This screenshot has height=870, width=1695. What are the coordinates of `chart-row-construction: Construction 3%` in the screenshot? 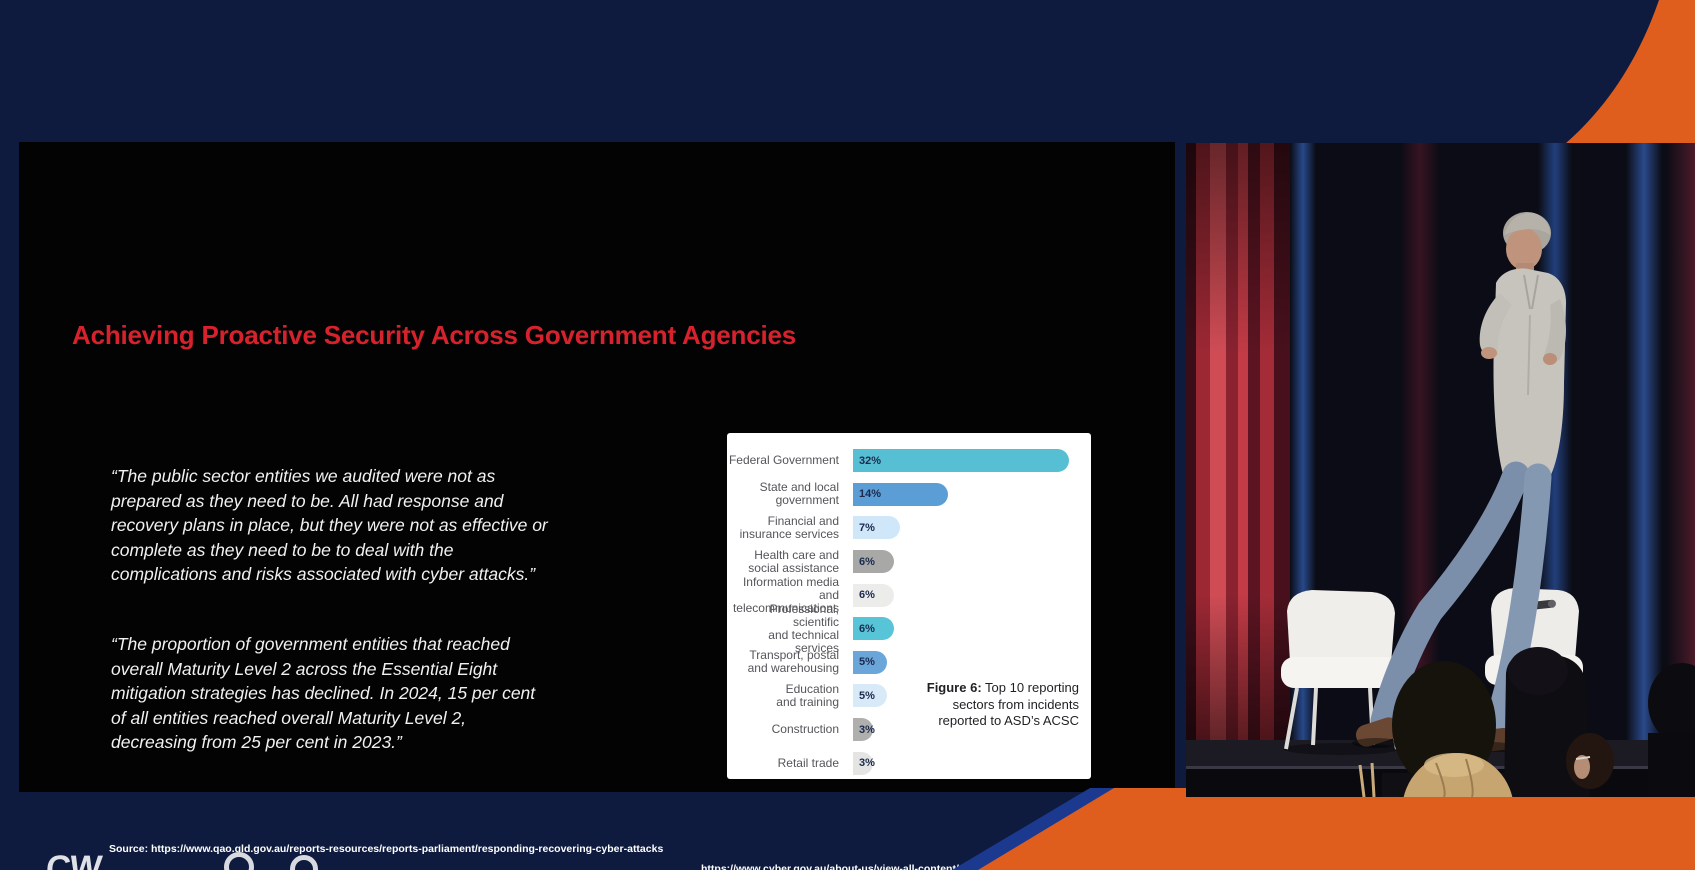 It's located at (909, 730).